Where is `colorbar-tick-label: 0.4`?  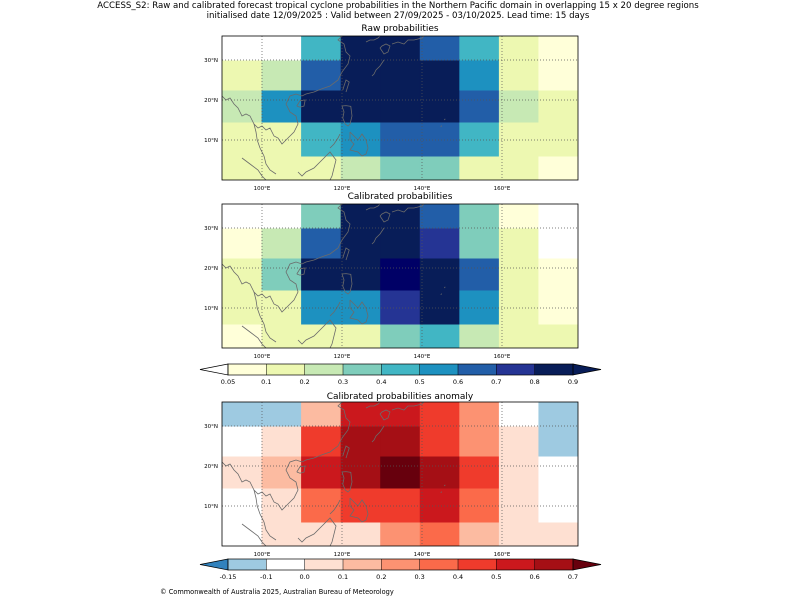
colorbar-tick-label: 0.4 is located at coordinates (458, 577).